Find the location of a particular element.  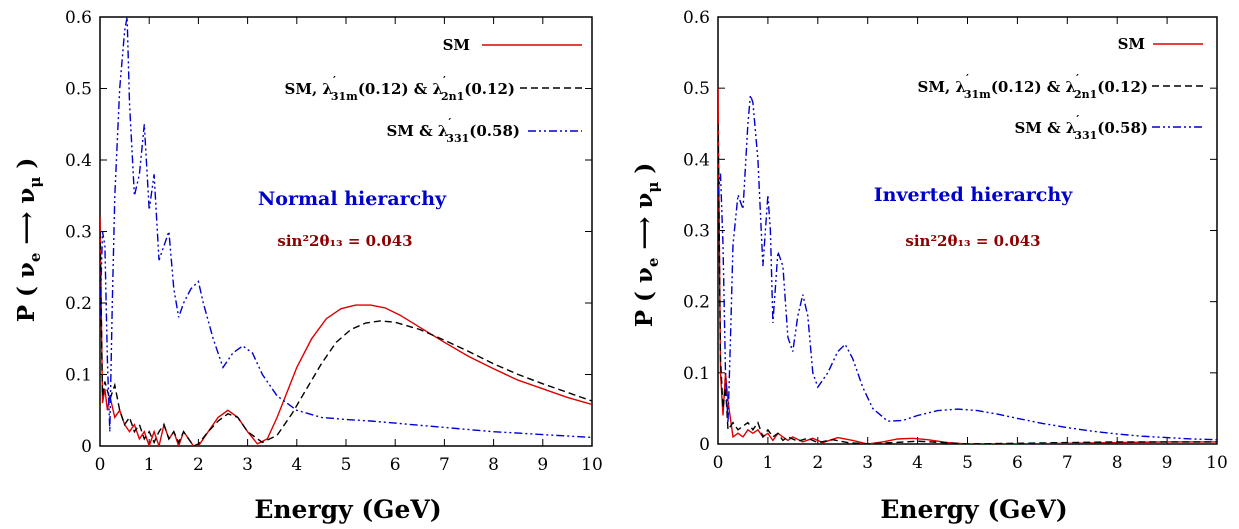

annotation-hierarchy: Inverted hierarchy is located at coordinates (973, 195).